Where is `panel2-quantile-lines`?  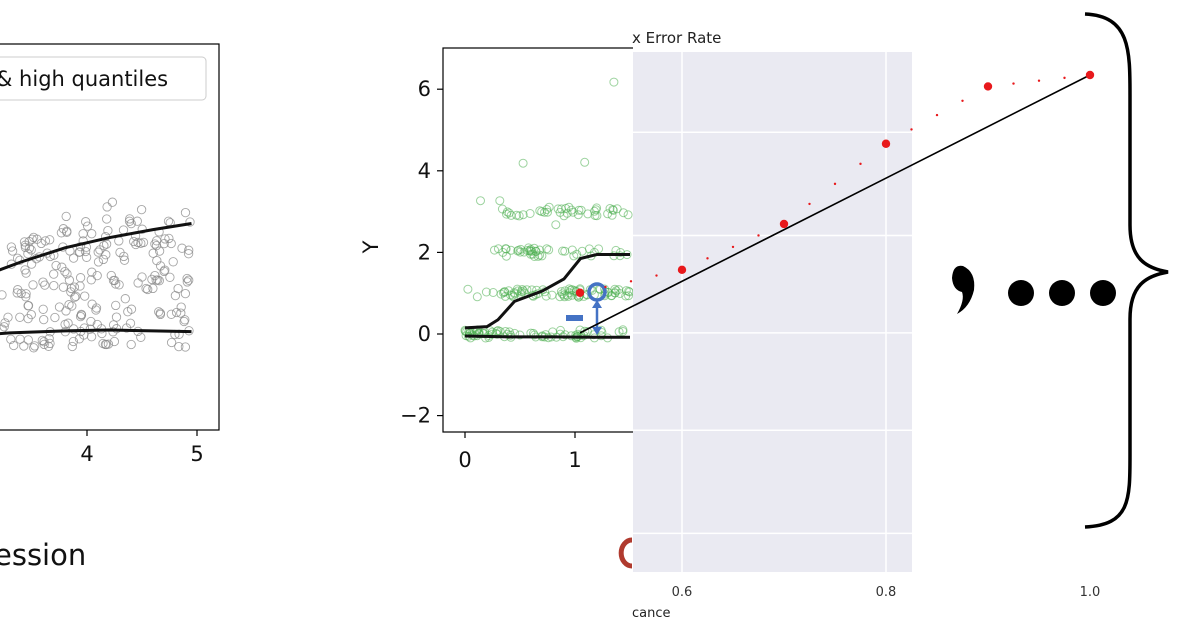
panel2-quantile-lines is located at coordinates (547, 295).